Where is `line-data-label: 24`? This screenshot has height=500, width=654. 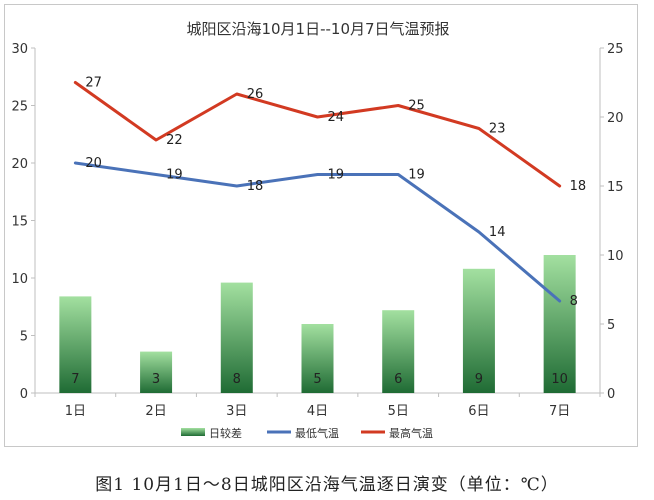 line-data-label: 24 is located at coordinates (336, 117).